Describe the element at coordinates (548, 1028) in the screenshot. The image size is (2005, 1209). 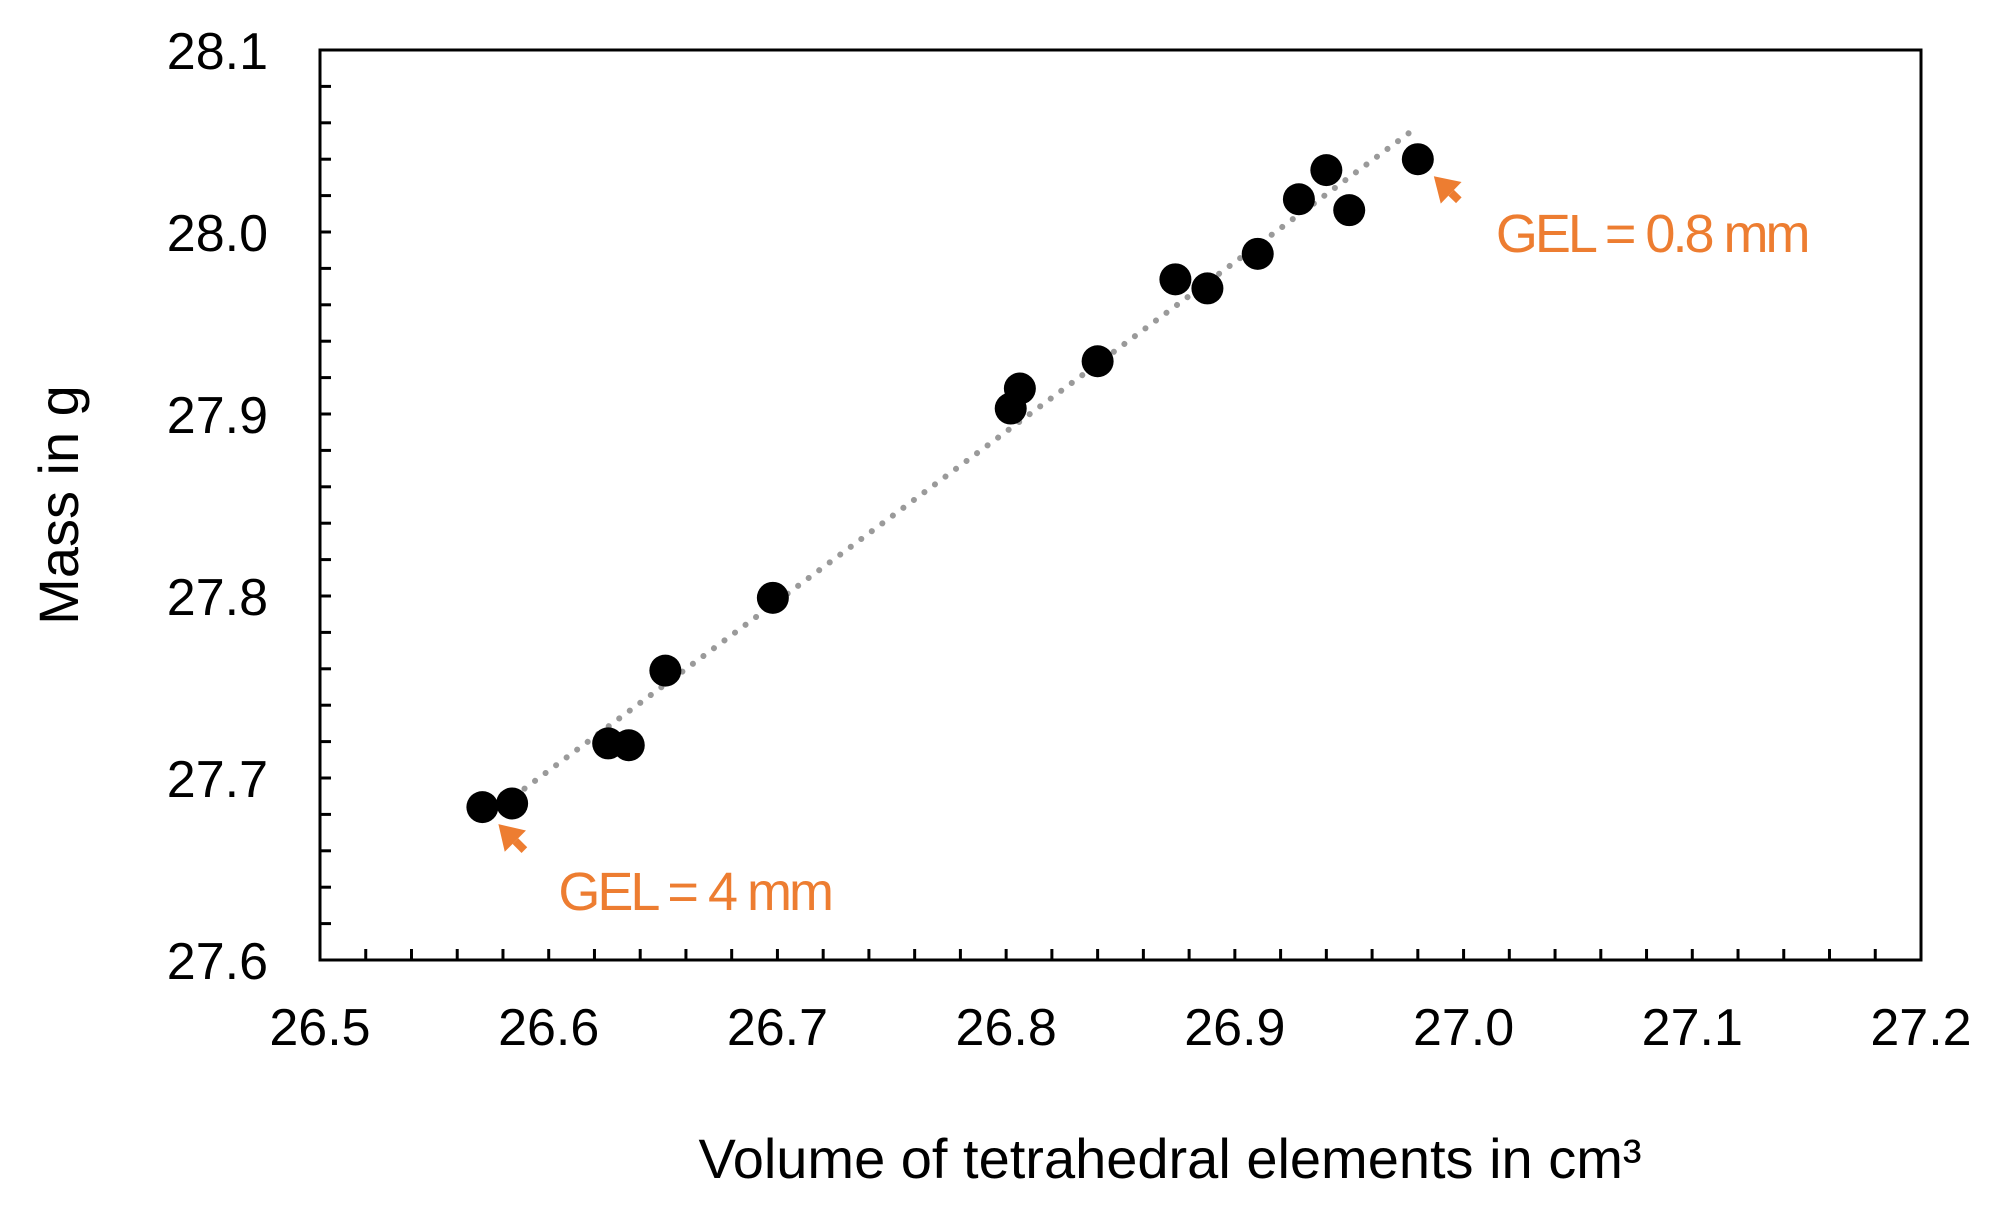
I see `x-tick-label: 26.6` at that location.